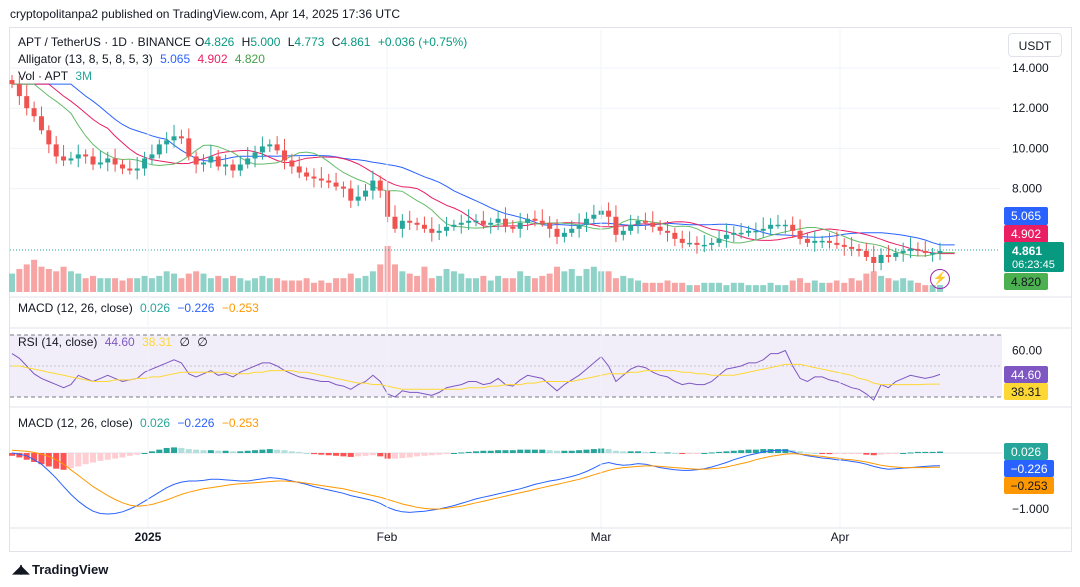 The width and height of the screenshot is (1080, 587). What do you see at coordinates (115, 342) in the screenshot?
I see `rsi-legend: RSI (14, close) 44.60 38.31 ∅ ∅` at bounding box center [115, 342].